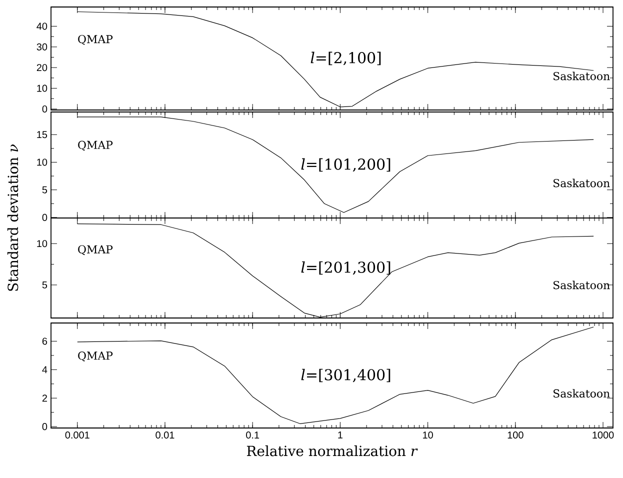 The width and height of the screenshot is (623, 478). What do you see at coordinates (42, 46) in the screenshot?
I see `y-tick-label: 30` at bounding box center [42, 46].